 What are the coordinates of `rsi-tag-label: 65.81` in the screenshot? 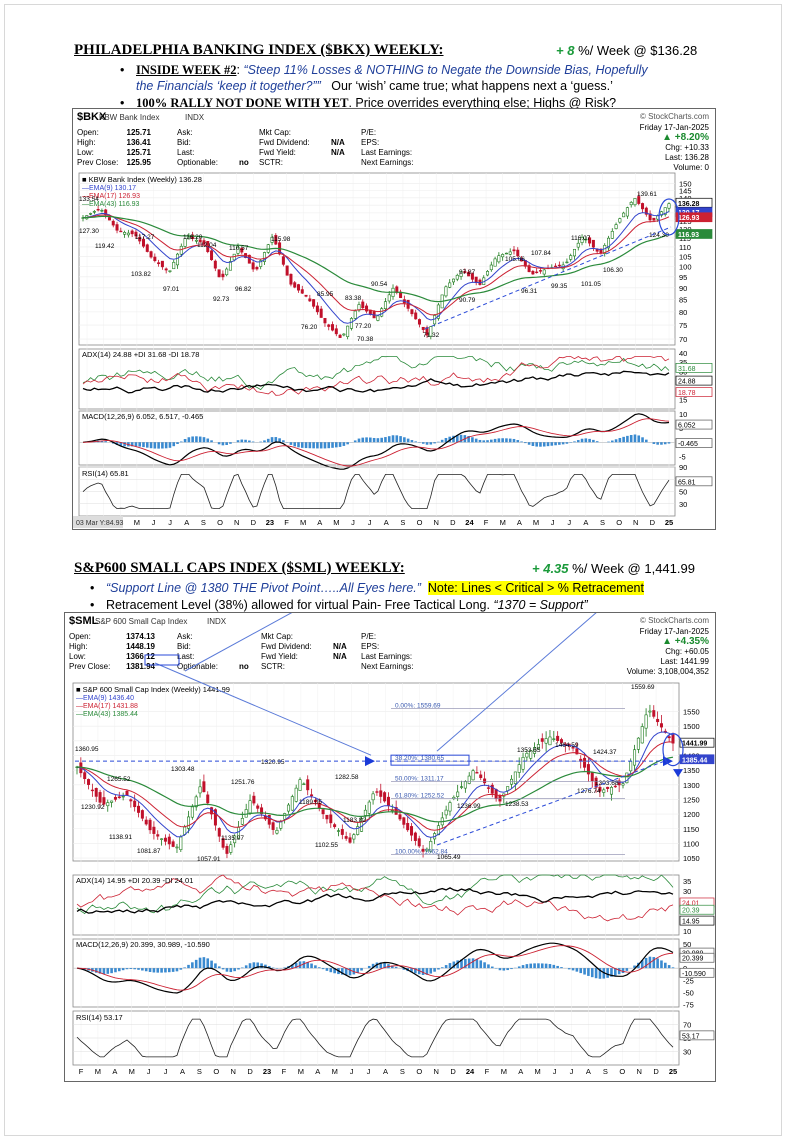 It's located at (687, 482).